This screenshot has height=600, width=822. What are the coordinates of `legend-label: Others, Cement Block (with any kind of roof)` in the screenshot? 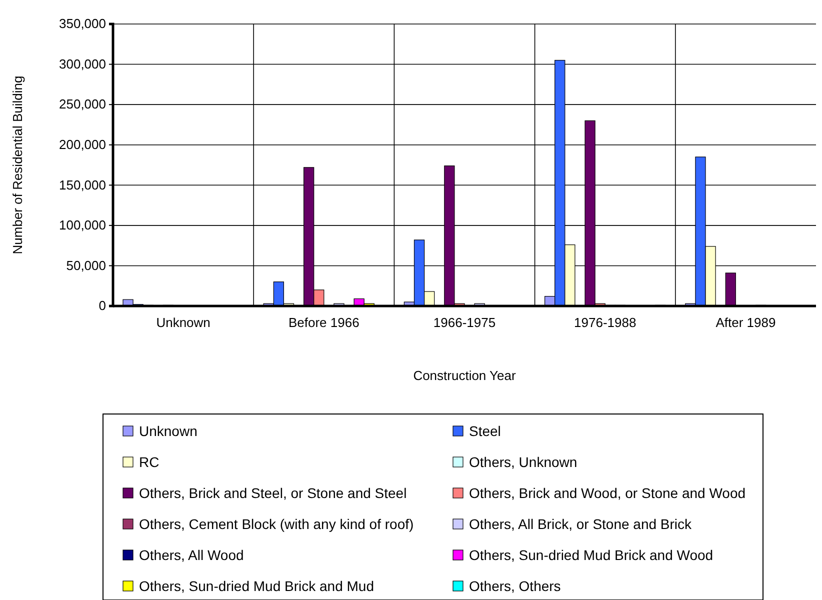 It's located at (276, 524).